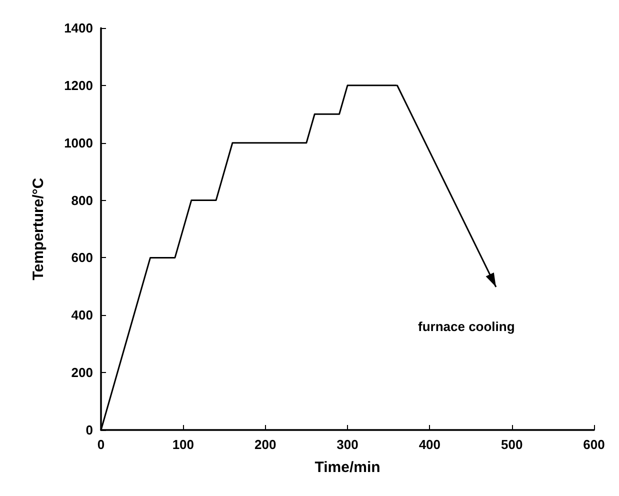  What do you see at coordinates (78, 142) in the screenshot?
I see `y-tick-label: 1000` at bounding box center [78, 142].